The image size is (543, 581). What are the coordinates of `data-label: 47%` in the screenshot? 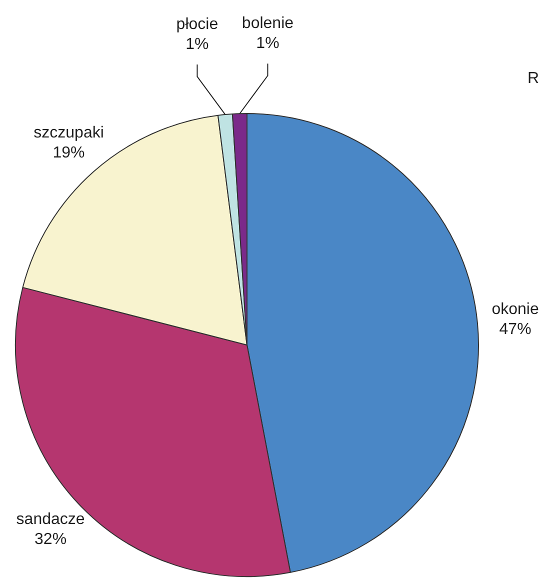 It's located at (515, 329).